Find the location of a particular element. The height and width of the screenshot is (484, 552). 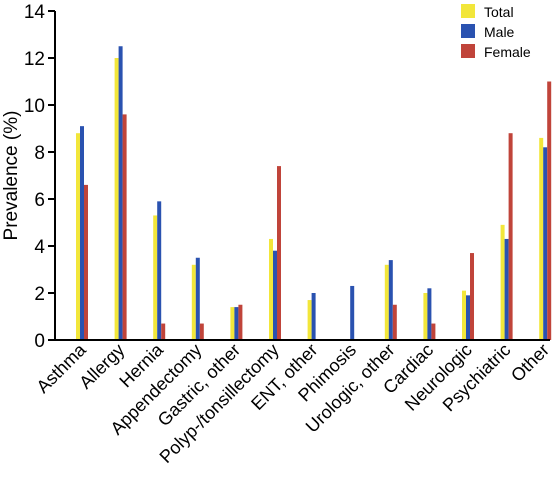

y-tick-label: 0 is located at coordinates (39, 341).